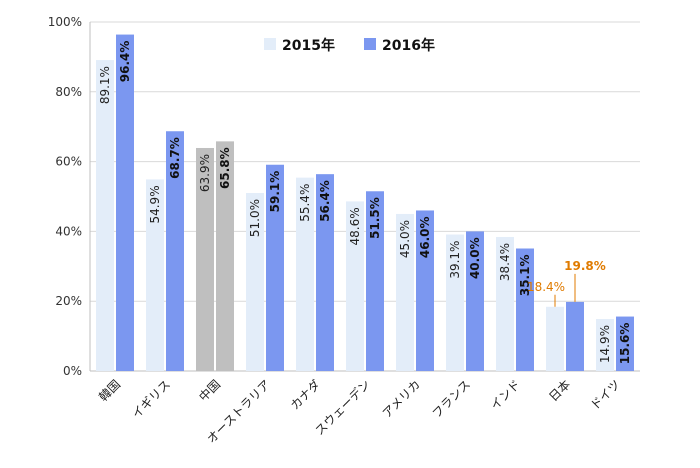 The image size is (700, 468). What do you see at coordinates (270, 44) in the screenshot?
I see `legend-swatch-2015` at bounding box center [270, 44].